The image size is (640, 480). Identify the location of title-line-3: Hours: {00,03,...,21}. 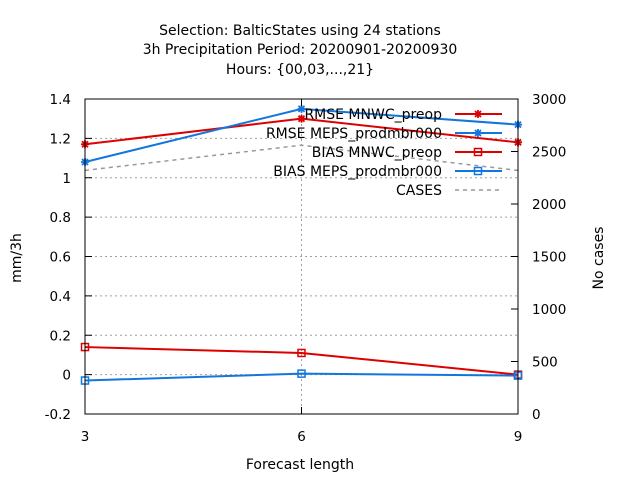
(300, 70).